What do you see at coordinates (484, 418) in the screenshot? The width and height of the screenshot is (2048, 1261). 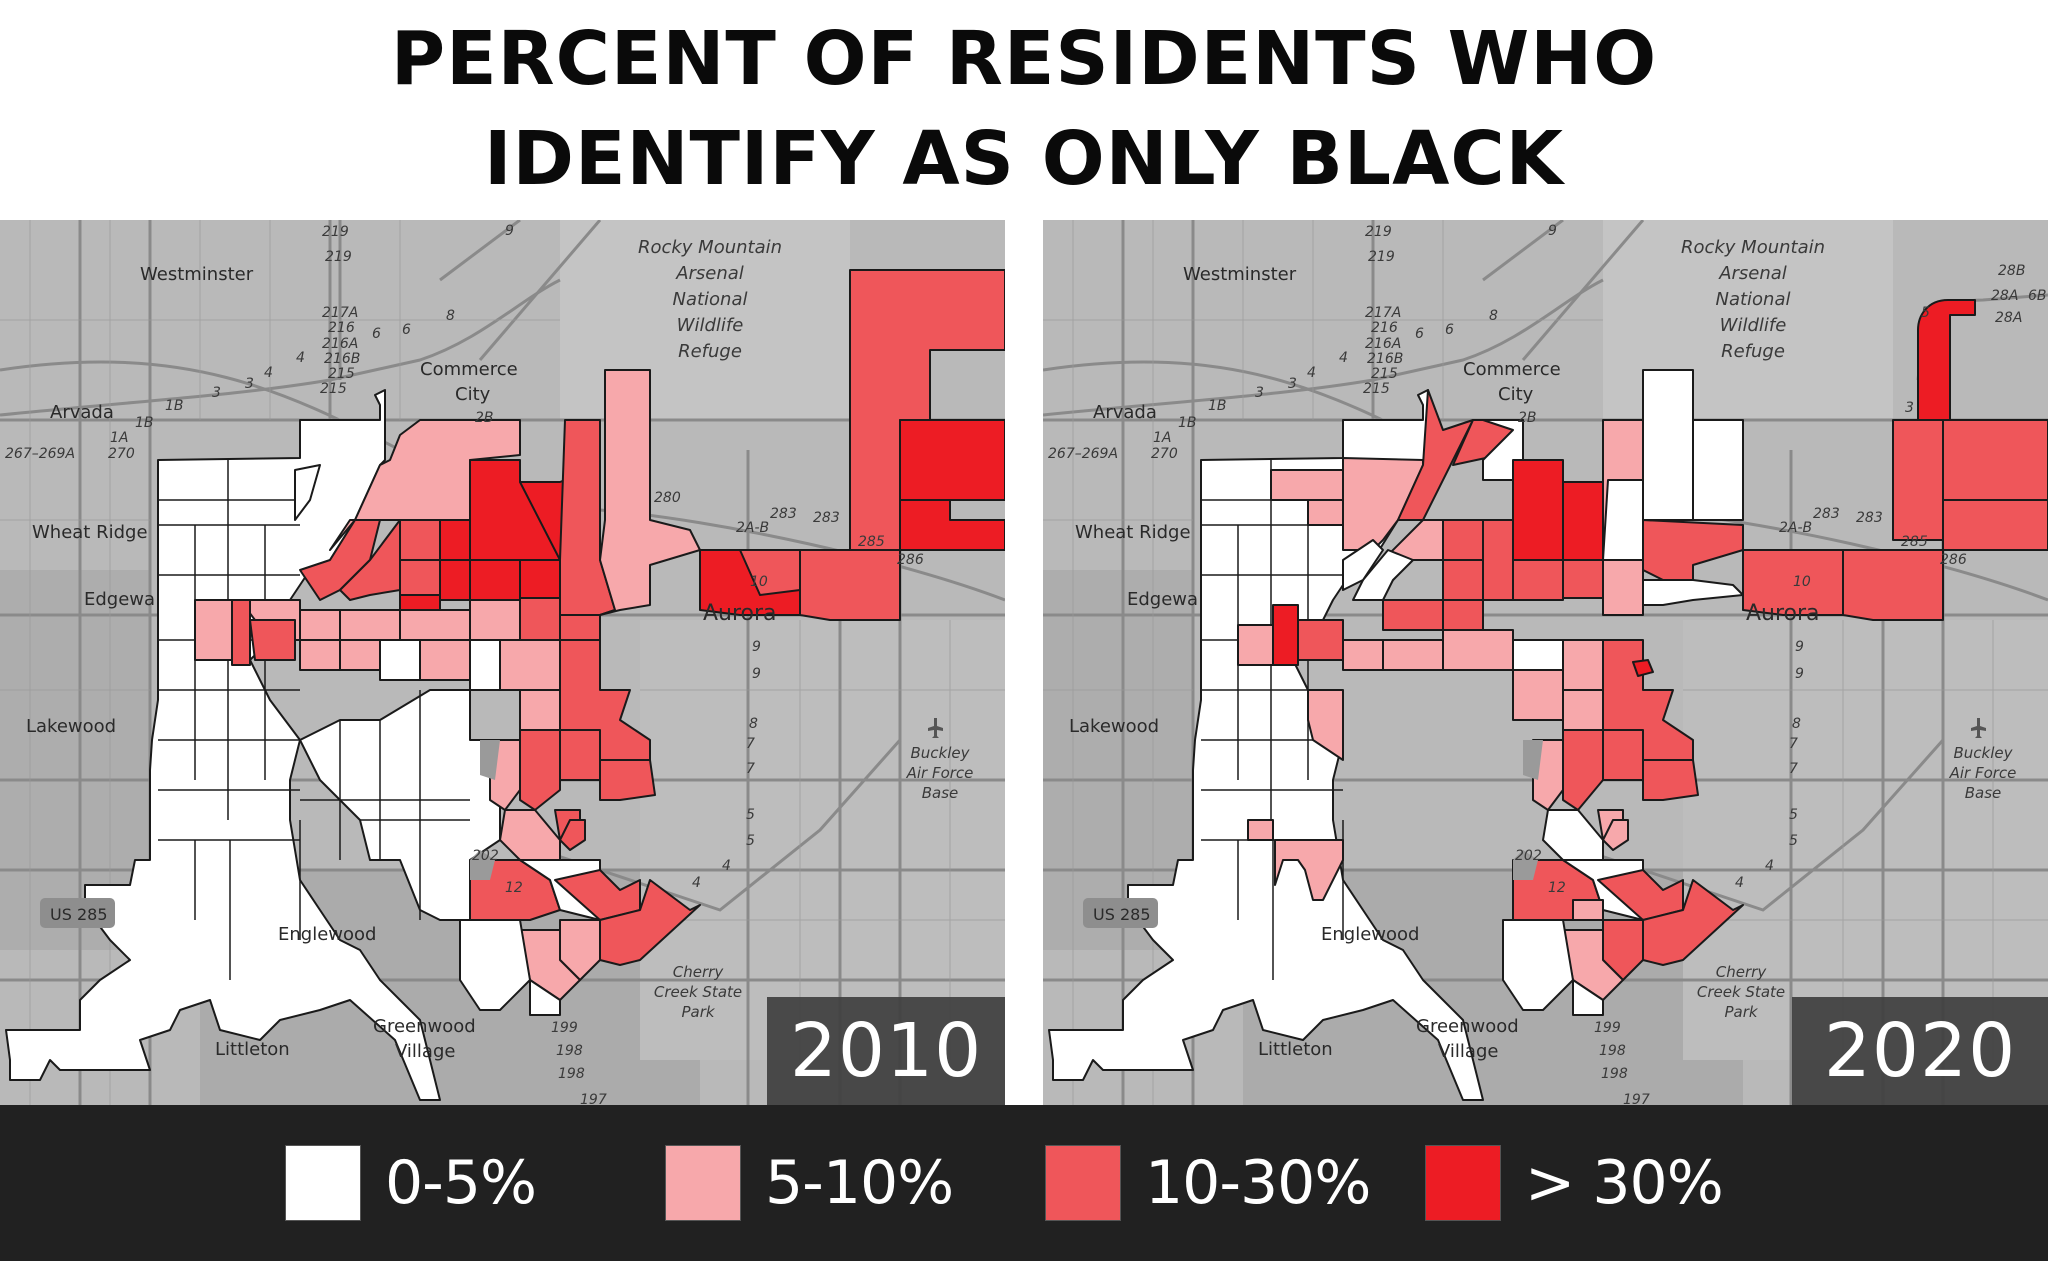 I see `svg-text: 2B` at bounding box center [484, 418].